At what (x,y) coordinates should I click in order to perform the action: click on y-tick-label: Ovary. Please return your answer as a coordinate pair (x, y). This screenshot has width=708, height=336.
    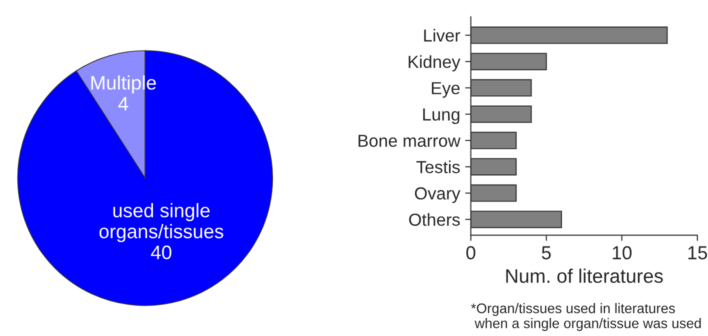
    Looking at the image, I should click on (437, 195).